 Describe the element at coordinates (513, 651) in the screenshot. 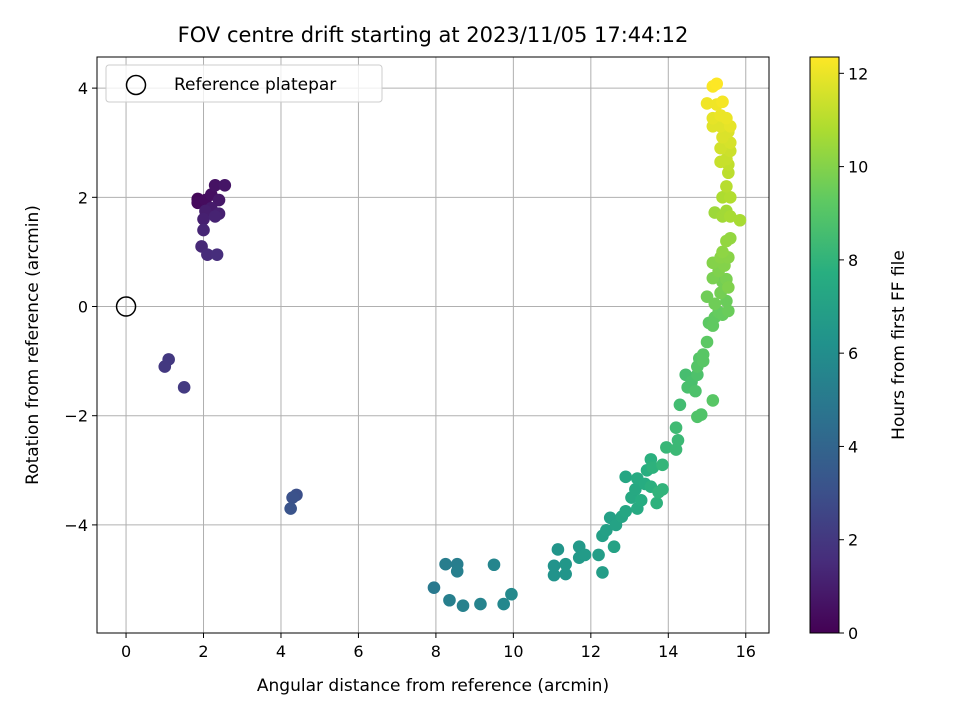

I see `x-tick-label: 10` at that location.